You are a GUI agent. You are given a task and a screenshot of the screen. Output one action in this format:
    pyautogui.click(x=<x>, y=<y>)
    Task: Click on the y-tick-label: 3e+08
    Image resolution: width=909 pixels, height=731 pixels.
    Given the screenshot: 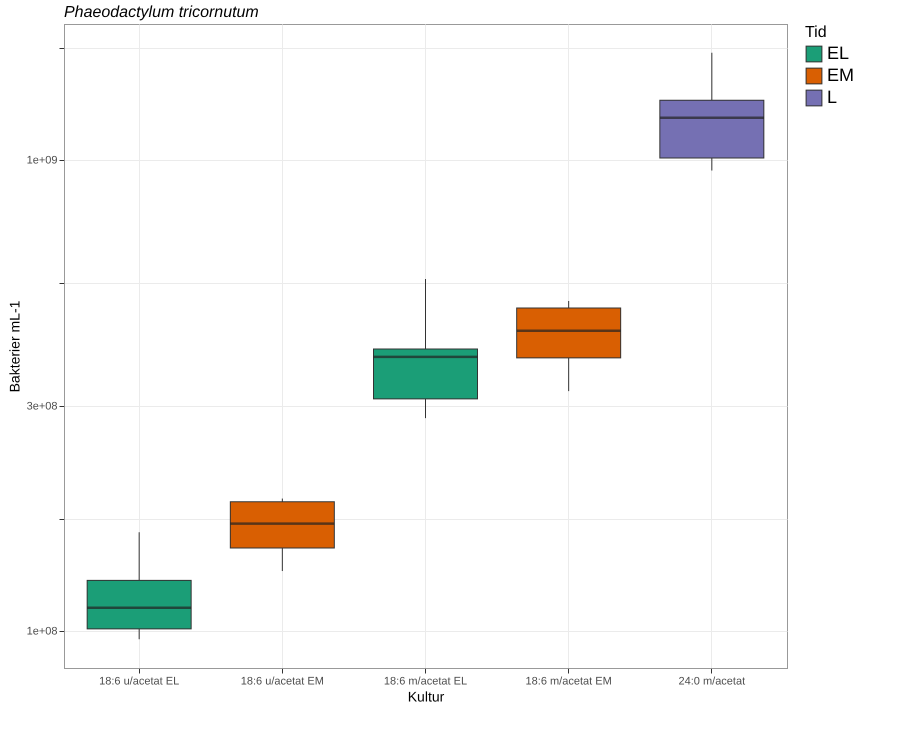 What is the action you would take?
    pyautogui.click(x=42, y=406)
    